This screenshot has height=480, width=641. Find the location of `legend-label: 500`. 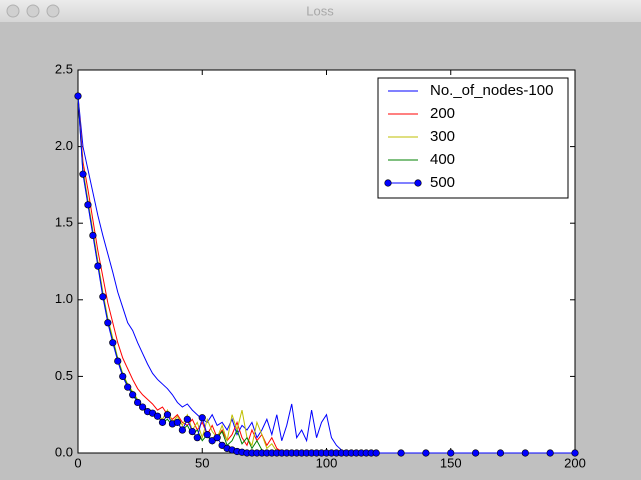

legend-label: 500 is located at coordinates (442, 182).